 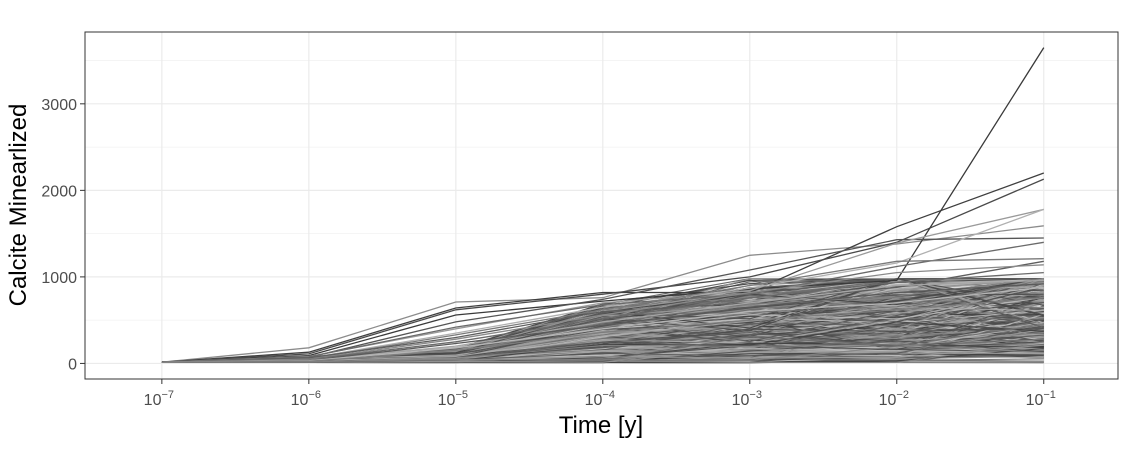 I want to click on series-line, so click(x=602, y=330).